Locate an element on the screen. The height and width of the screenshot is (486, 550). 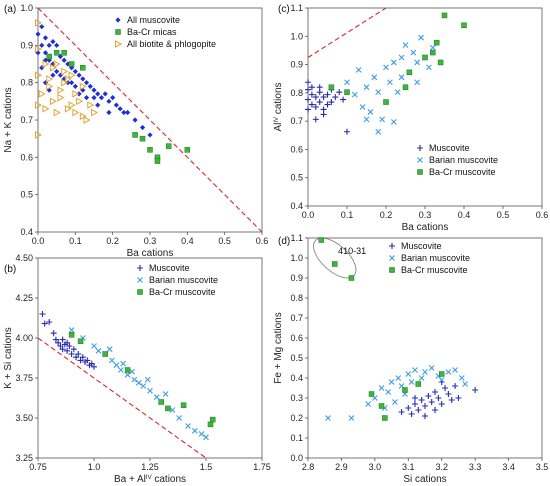
x-tick-label: 3.3 is located at coordinates (475, 467).